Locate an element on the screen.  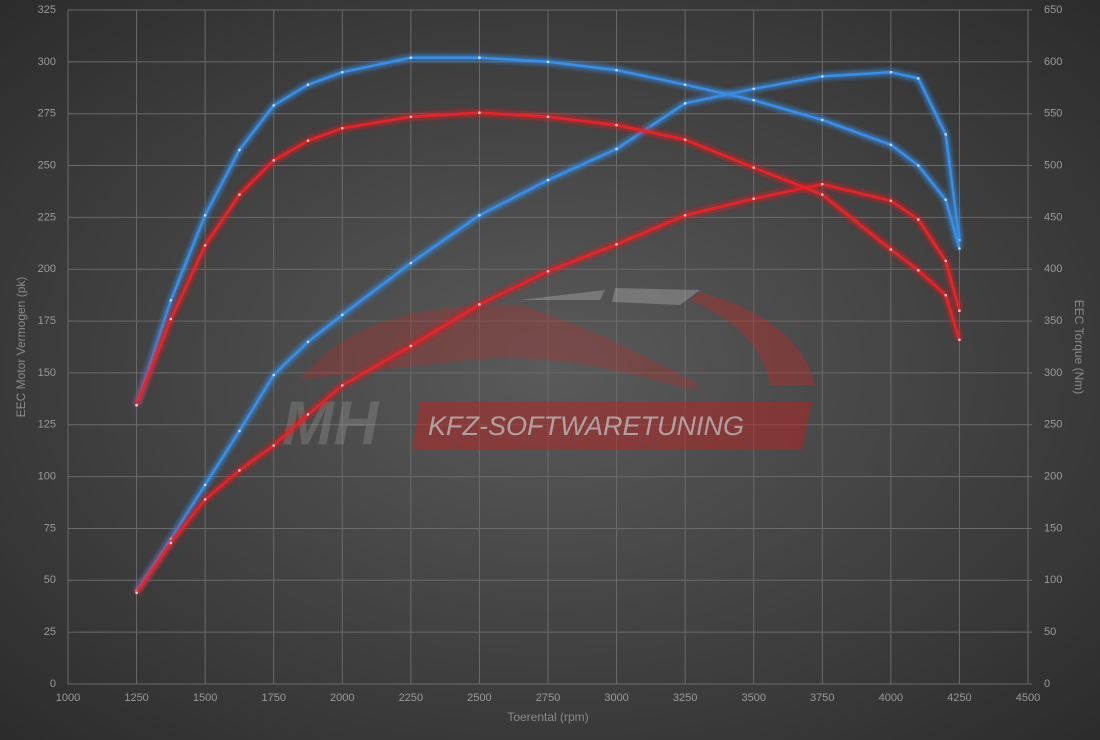
x-tick-label: 4000 is located at coordinates (891, 698).